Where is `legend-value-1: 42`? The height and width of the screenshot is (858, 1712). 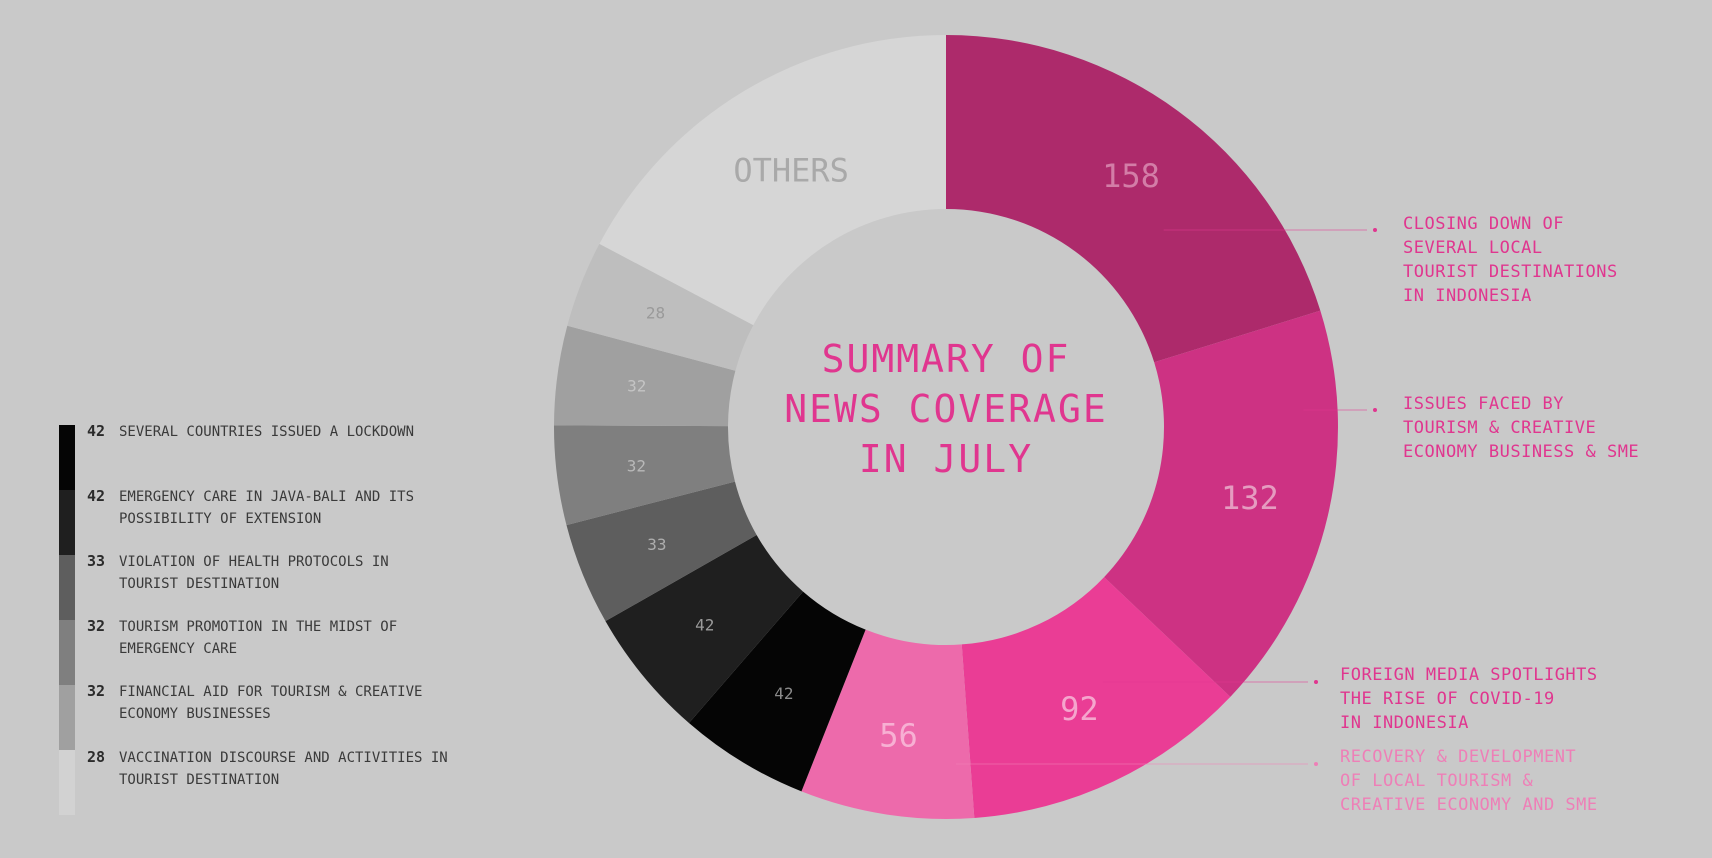
legend-value-1: 42 is located at coordinates (96, 496).